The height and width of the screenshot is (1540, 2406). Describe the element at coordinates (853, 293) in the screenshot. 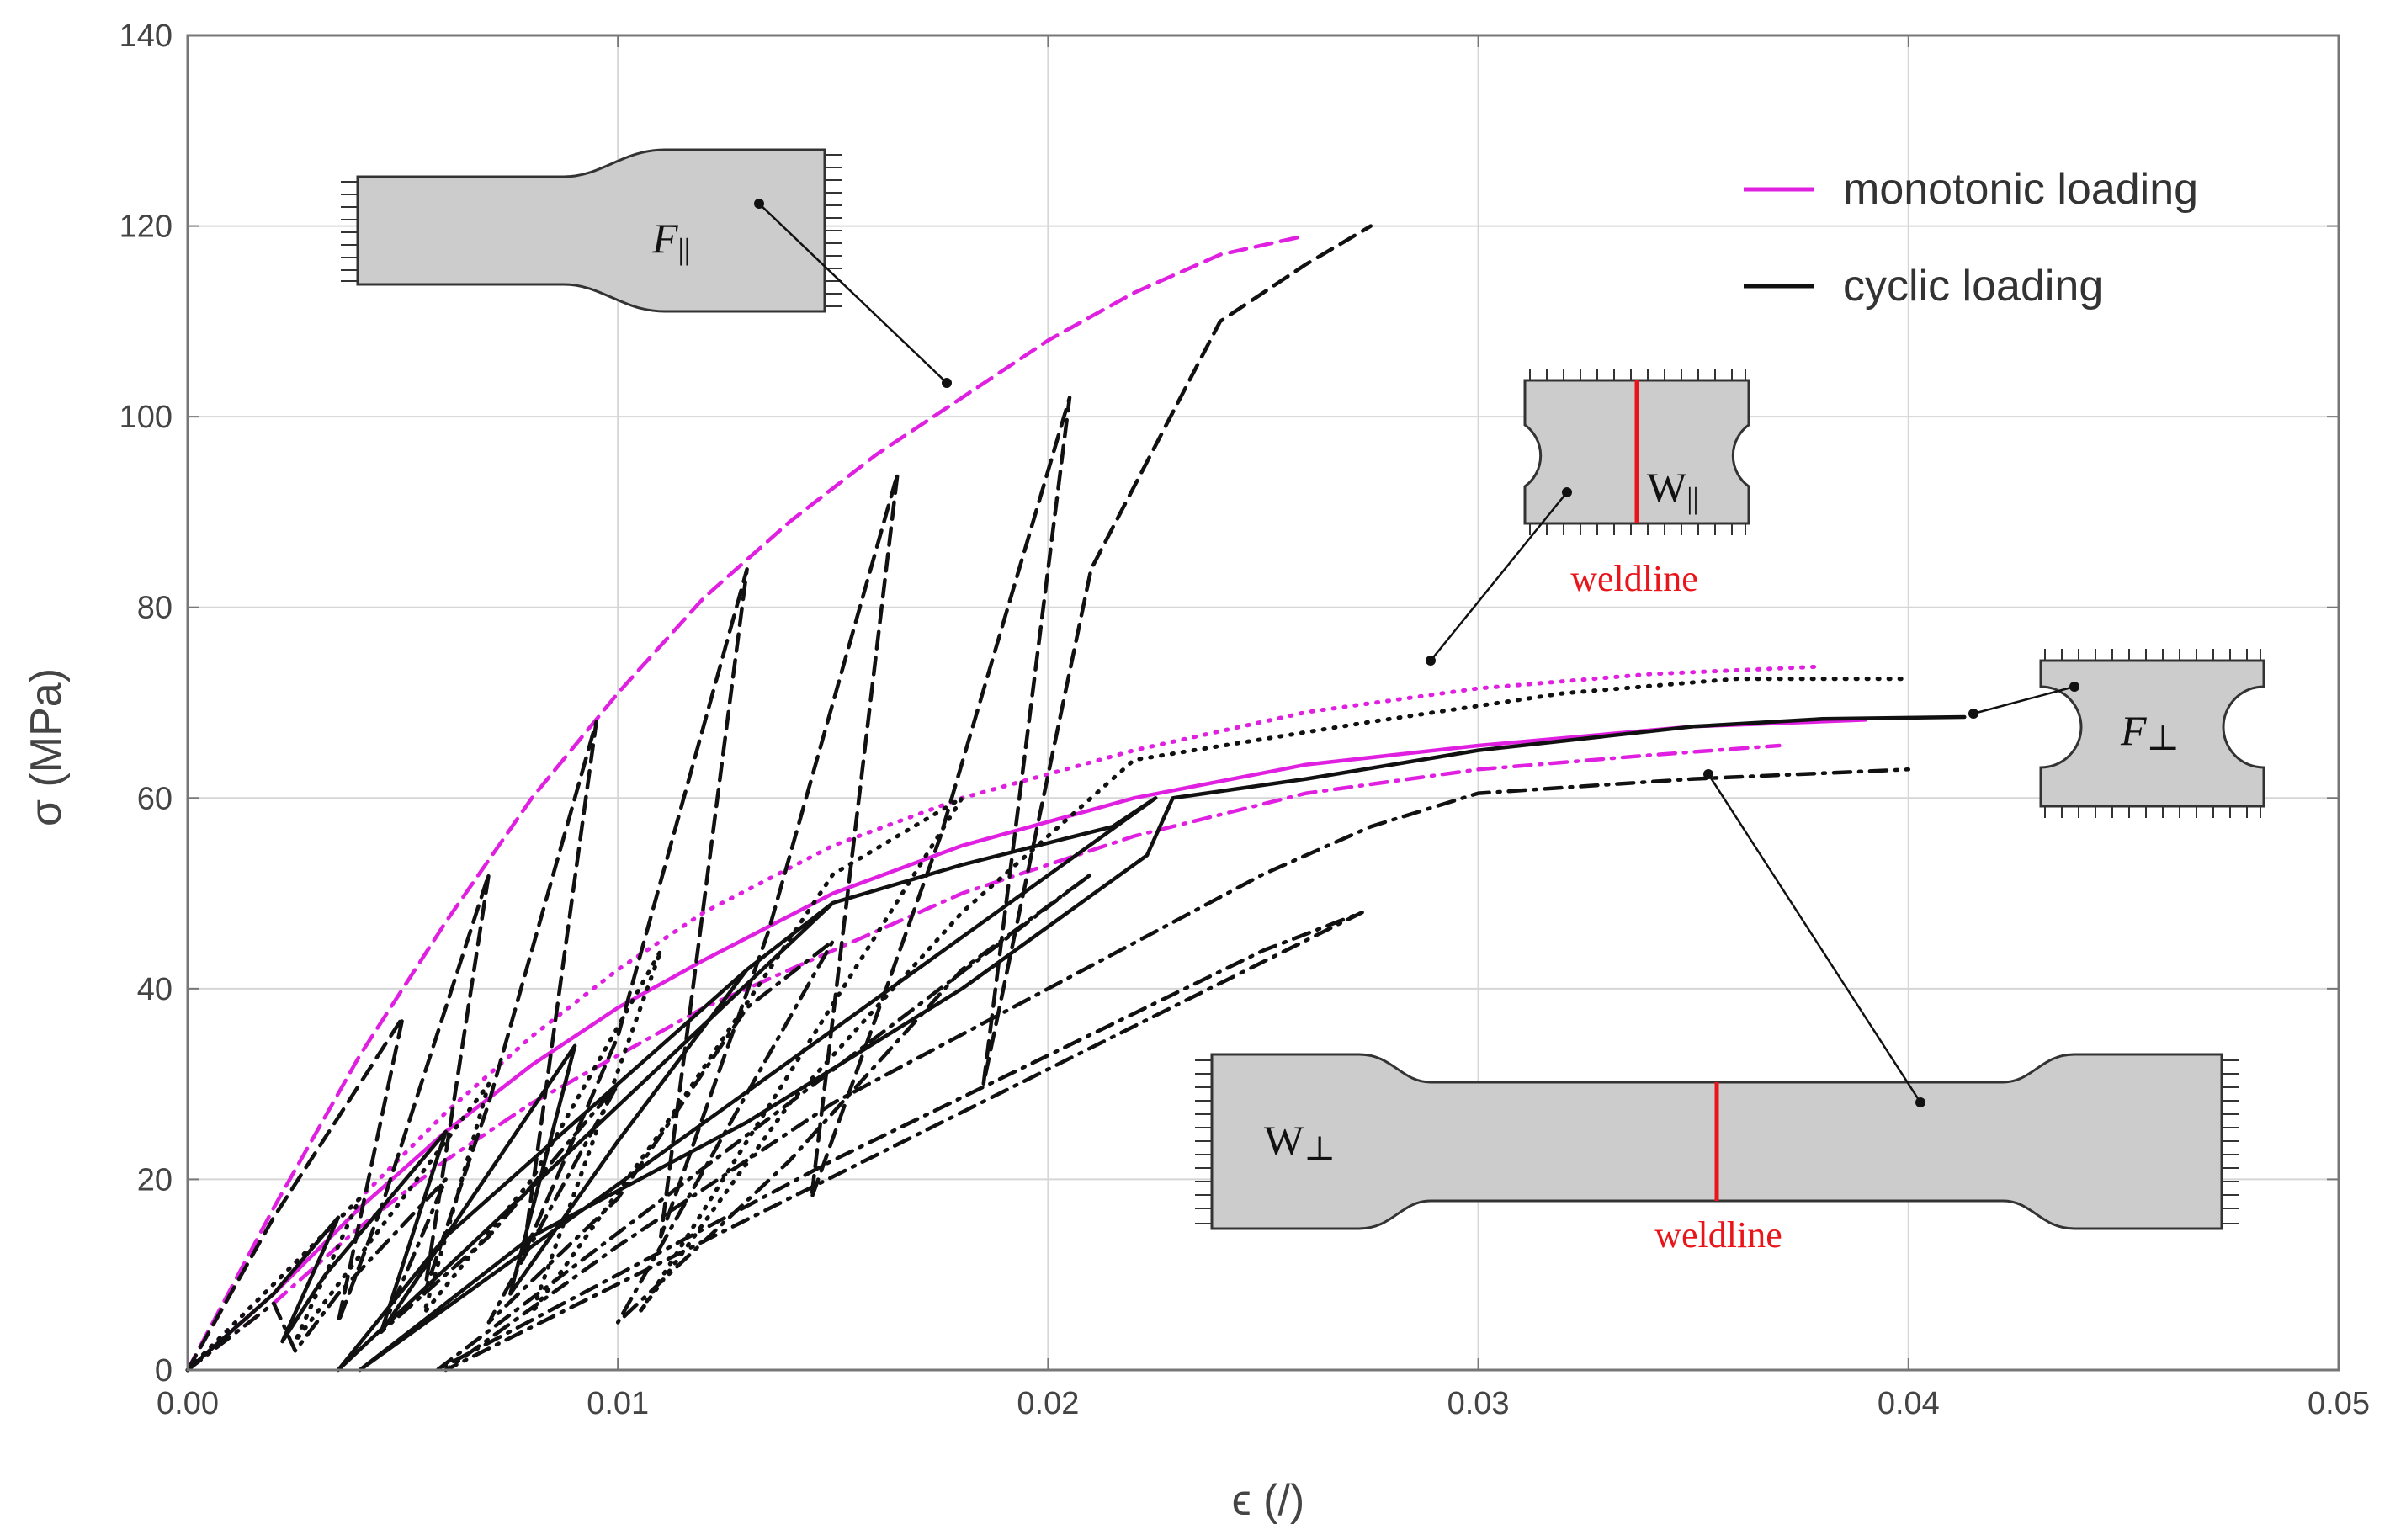

I see `leader-line-f-parallel` at that location.